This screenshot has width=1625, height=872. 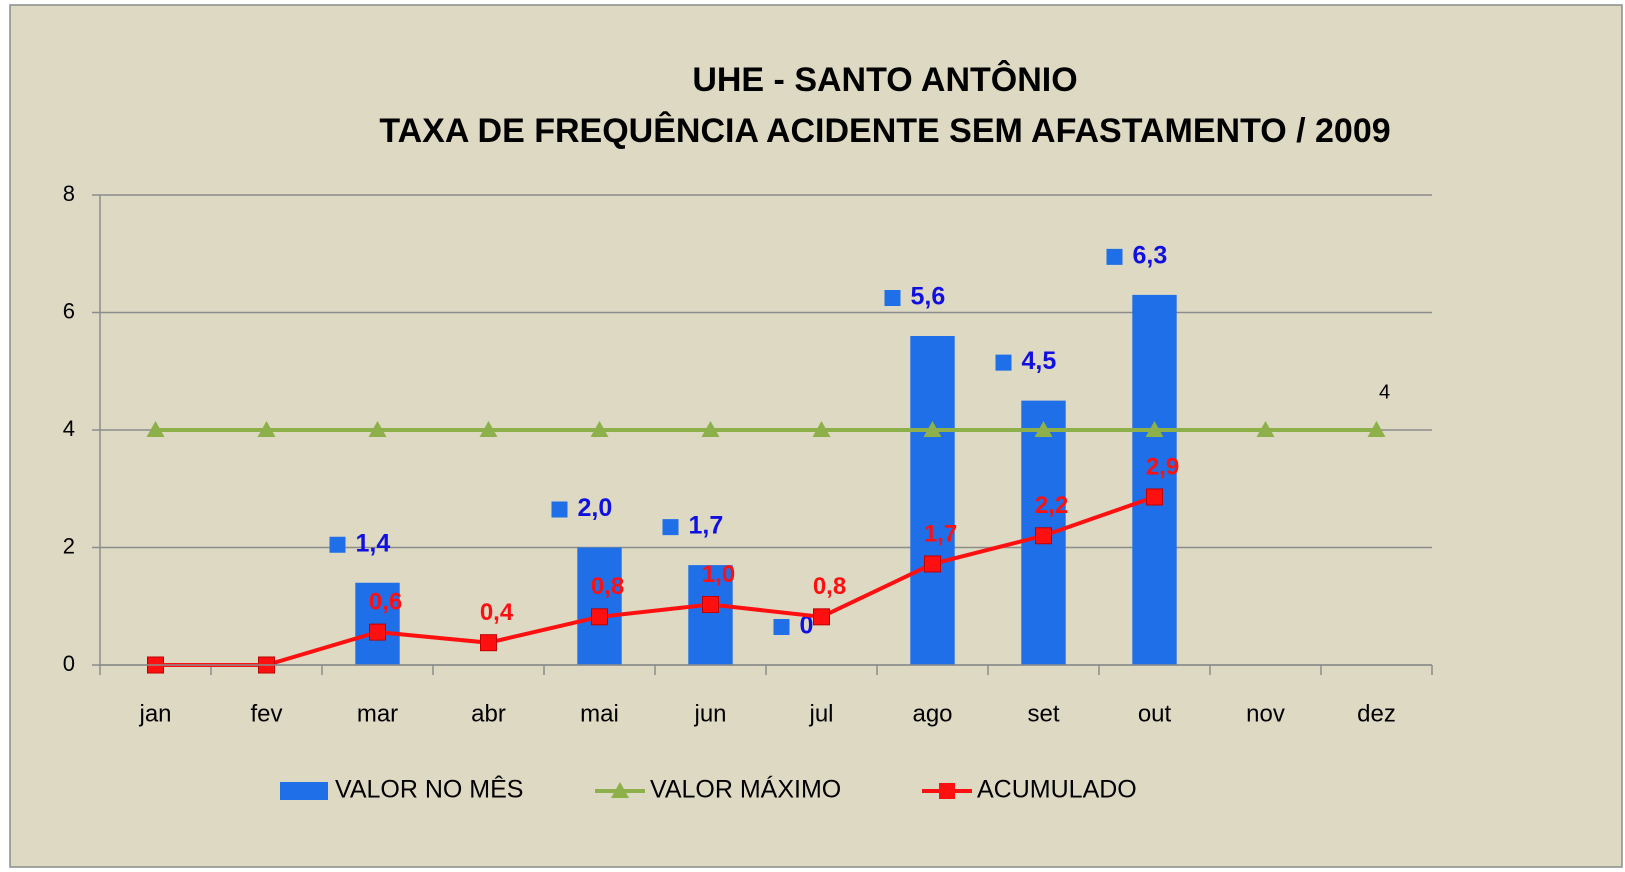 I want to click on line, so click(x=655, y=581).